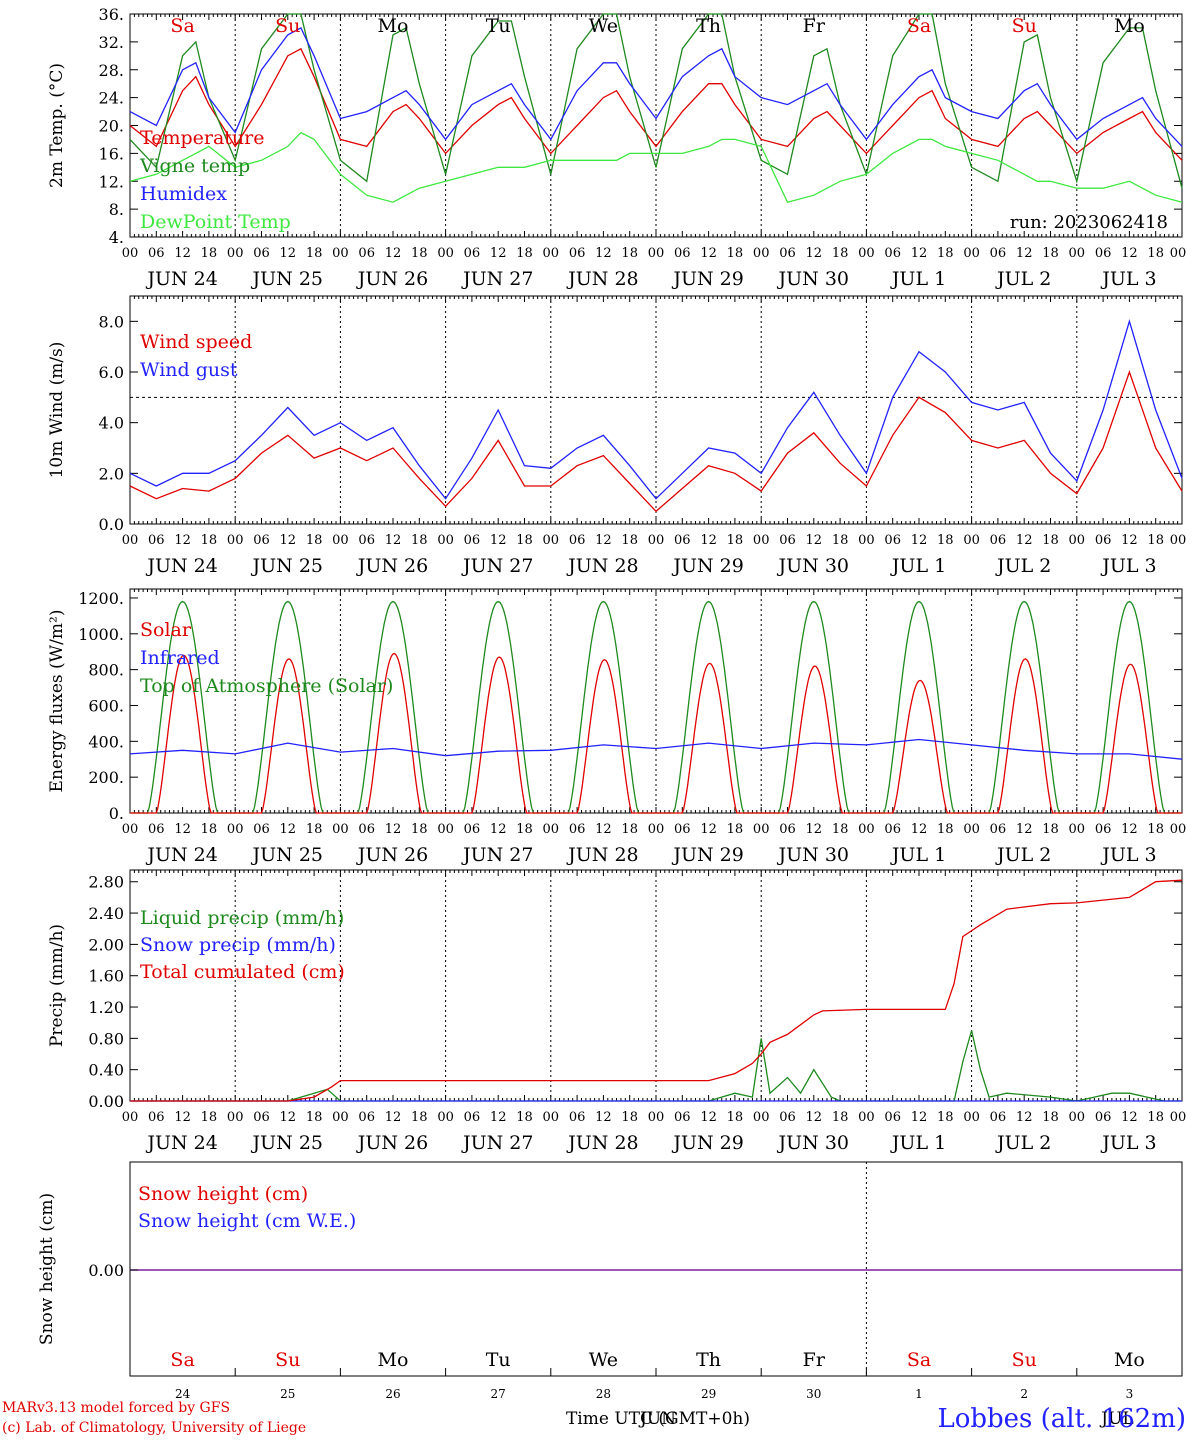 The width and height of the screenshot is (1194, 1440). What do you see at coordinates (242, 918) in the screenshot?
I see `legend-liquid-precip-mm-h-: Liquid precip (mm/h)` at bounding box center [242, 918].